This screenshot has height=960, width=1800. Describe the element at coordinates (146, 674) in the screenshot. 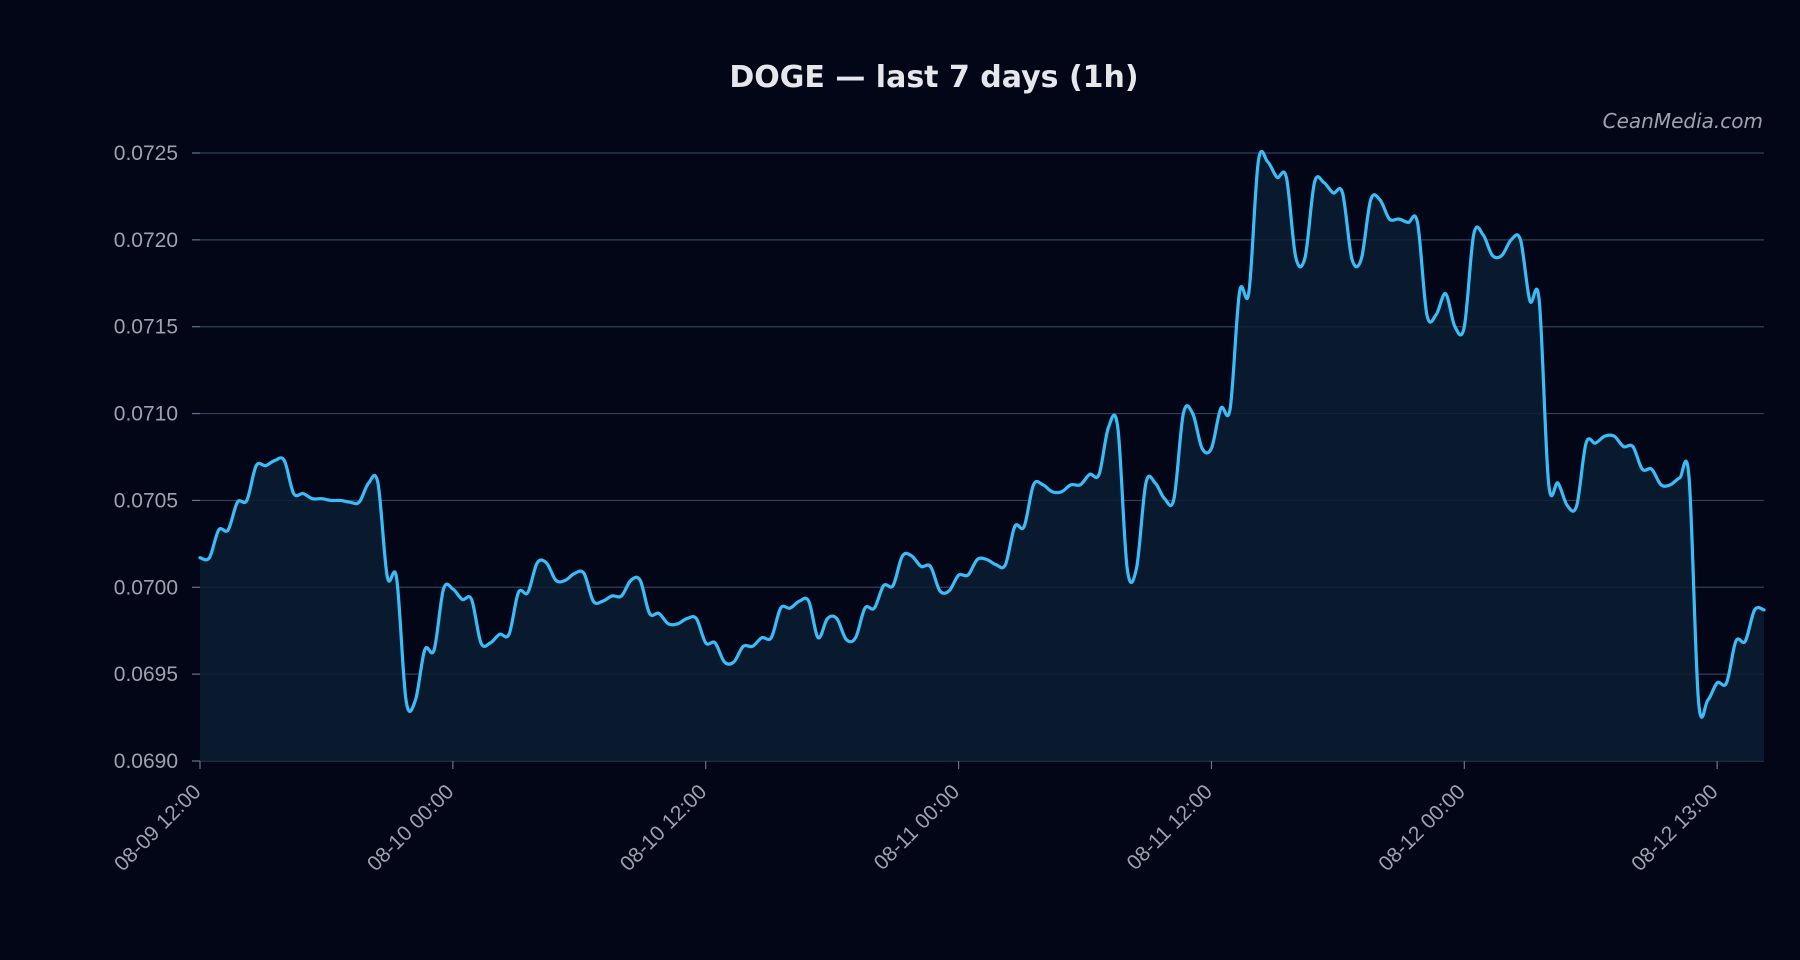

I see `y-tick-label: 0.0695` at that location.